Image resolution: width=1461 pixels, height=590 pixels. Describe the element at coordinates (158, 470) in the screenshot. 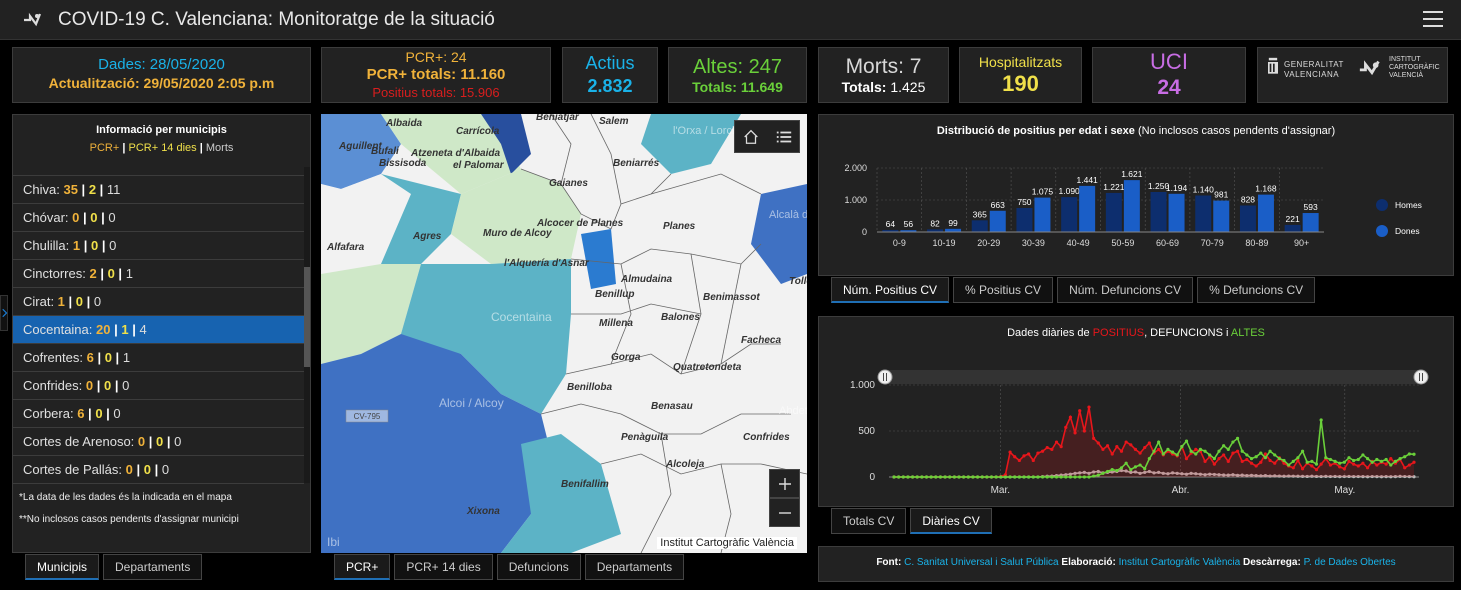

I see `muni-row: Cortes de Pallás: 0 | 0 | 0` at that location.